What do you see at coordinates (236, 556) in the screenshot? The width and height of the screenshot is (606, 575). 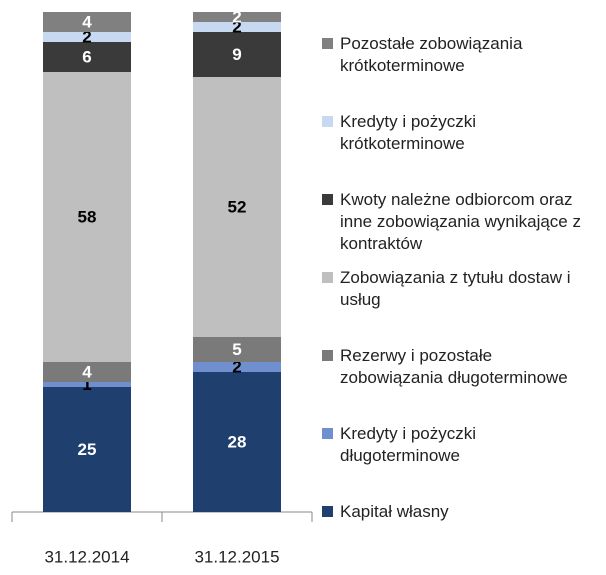 I see `x-tick-label: 31.12.2015` at bounding box center [236, 556].